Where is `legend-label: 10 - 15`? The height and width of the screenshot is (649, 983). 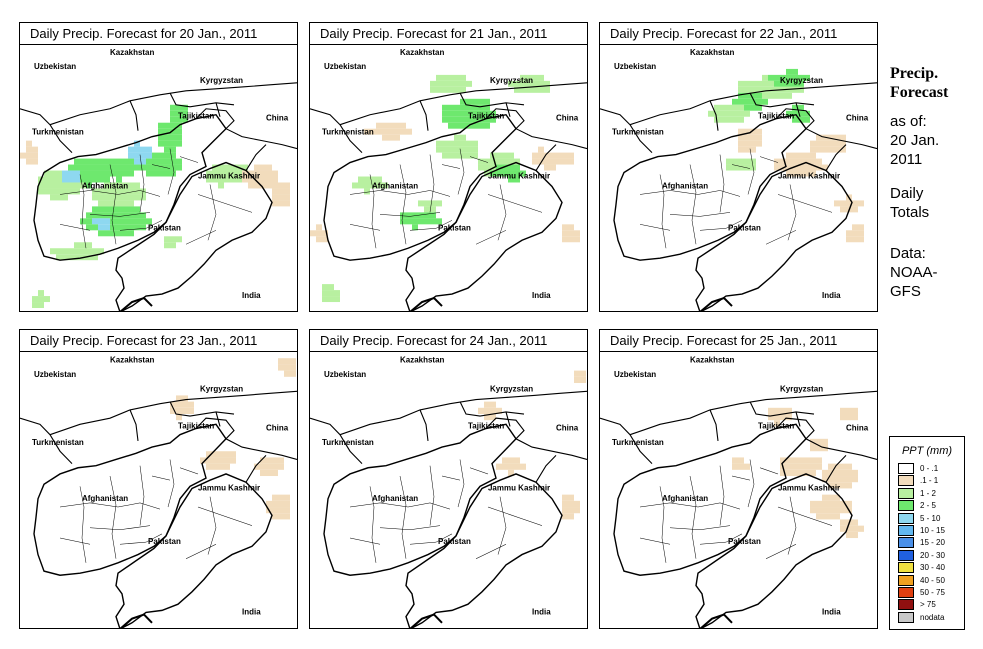 legend-label: 10 - 15 is located at coordinates (932, 530).